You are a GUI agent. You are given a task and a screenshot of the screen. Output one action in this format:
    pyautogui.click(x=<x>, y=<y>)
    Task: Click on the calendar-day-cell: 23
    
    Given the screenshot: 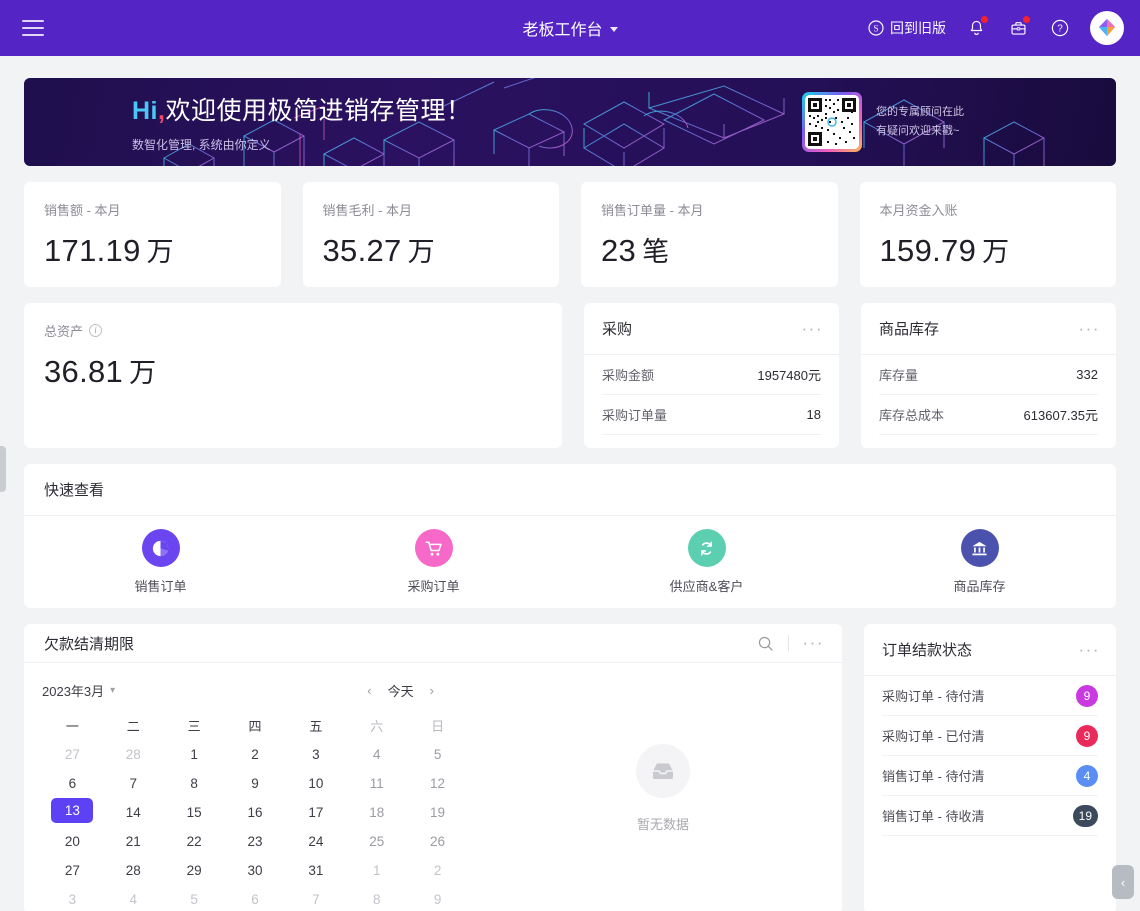 What is the action you would take?
    pyautogui.click(x=255, y=841)
    